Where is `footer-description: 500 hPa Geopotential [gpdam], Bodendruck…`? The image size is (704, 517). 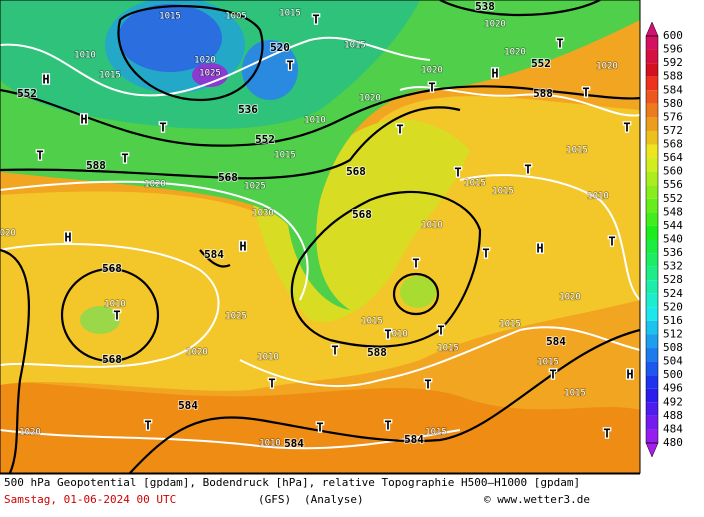
footer-description: 500 hPa Geopotential [gpdam], Bodendruck… is located at coordinates (292, 482).